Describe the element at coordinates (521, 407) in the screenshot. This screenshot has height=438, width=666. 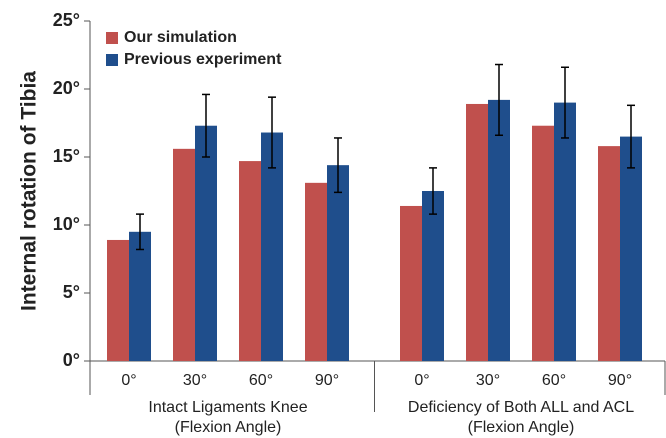
I see `group-label: Deficiency of Both ALL and ACL` at that location.